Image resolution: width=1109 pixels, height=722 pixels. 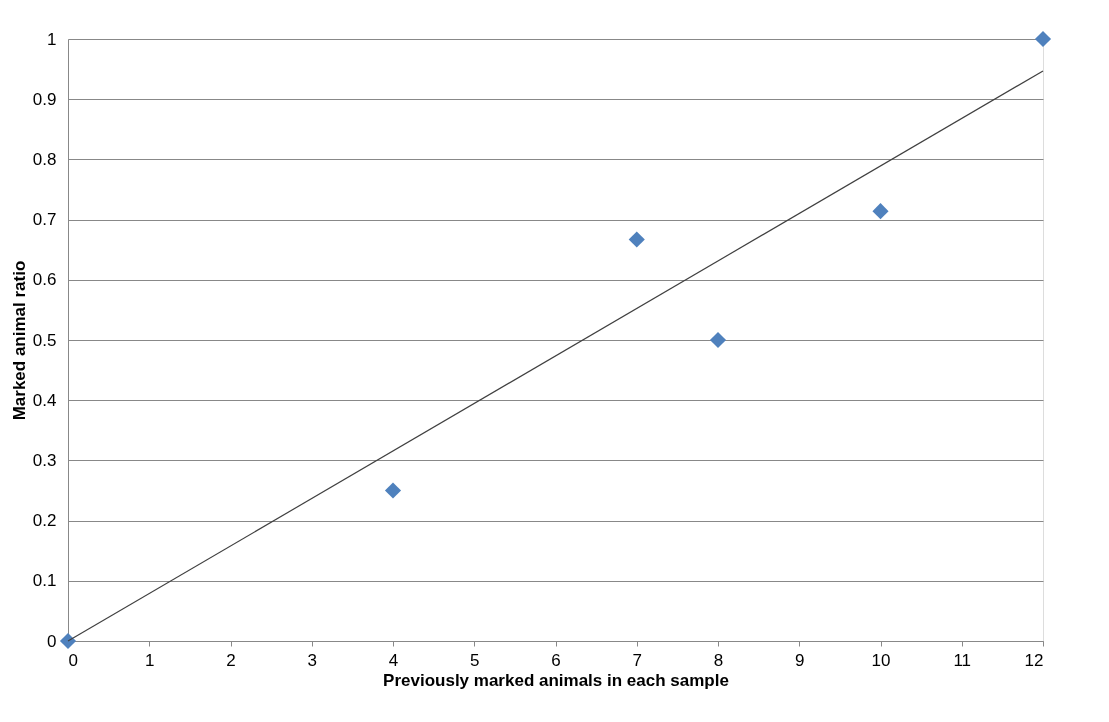 What do you see at coordinates (475, 660) in the screenshot?
I see `x-tick-label: 5` at bounding box center [475, 660].